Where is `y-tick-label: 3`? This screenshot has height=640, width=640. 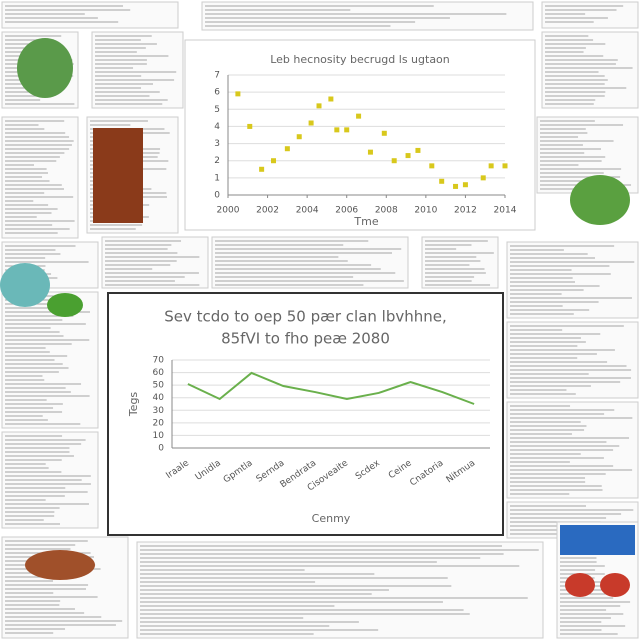 y-tick-label: 3 is located at coordinates (217, 144).